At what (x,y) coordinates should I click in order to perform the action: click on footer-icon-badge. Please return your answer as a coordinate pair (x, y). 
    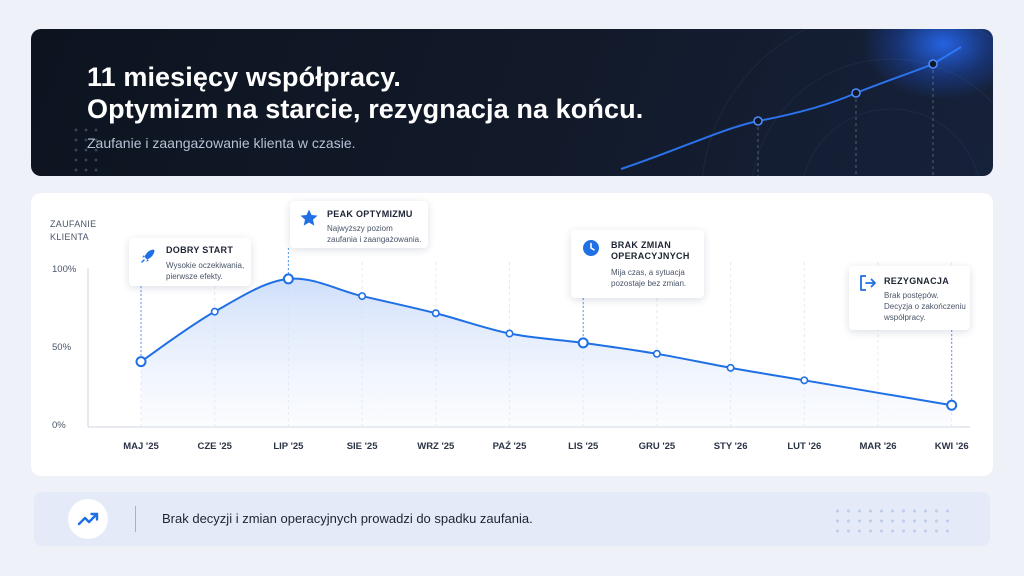
    Looking at the image, I should click on (88, 519).